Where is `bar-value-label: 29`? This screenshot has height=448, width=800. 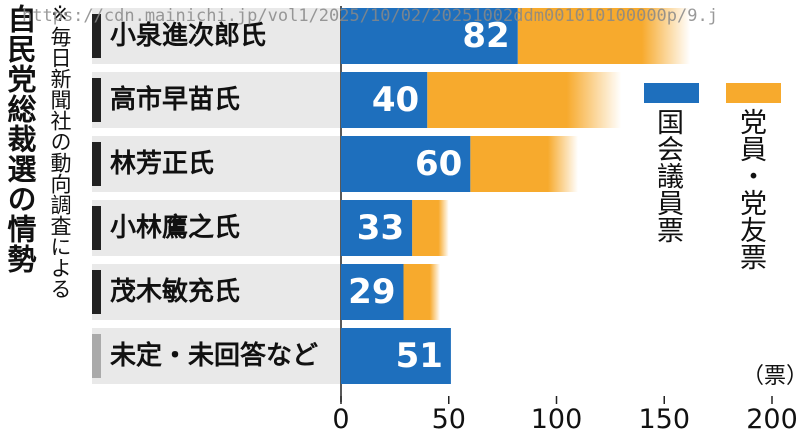 bar-value-label: 29 is located at coordinates (372, 292).